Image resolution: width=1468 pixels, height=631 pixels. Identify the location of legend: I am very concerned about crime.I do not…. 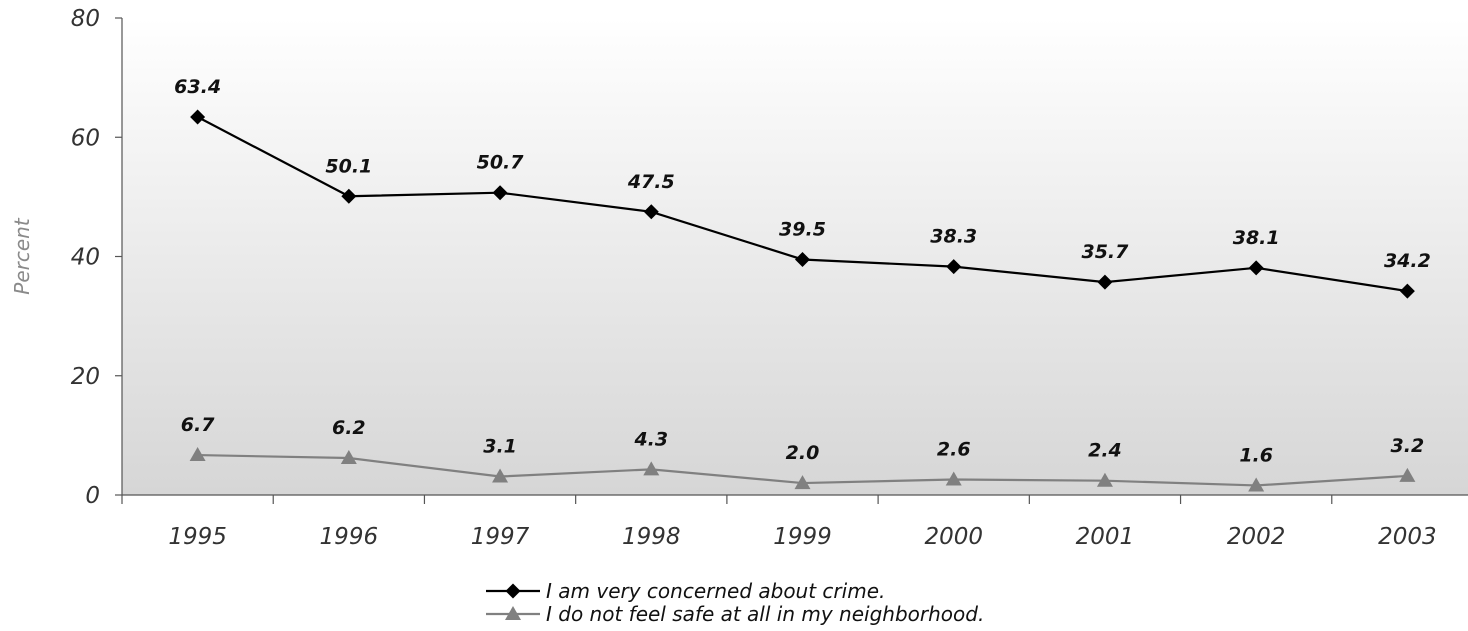
(735, 602).